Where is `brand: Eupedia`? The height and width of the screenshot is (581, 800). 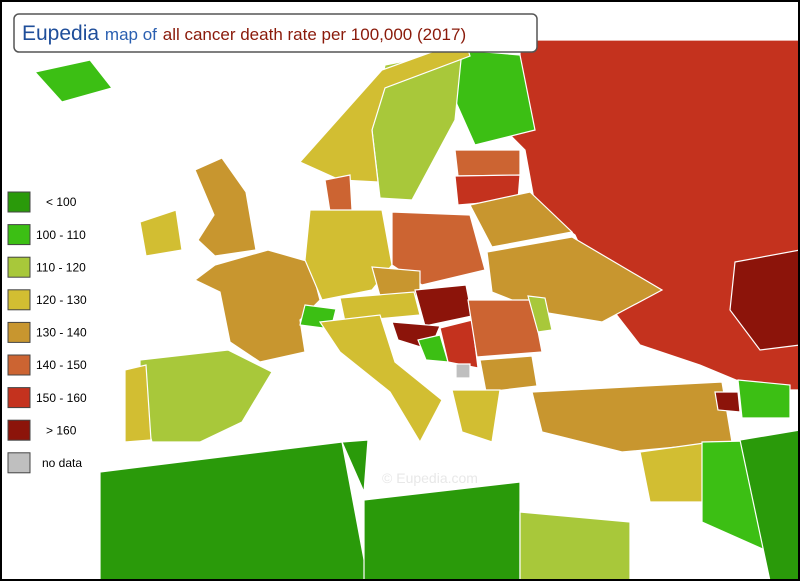 brand: Eupedia is located at coordinates (60, 33).